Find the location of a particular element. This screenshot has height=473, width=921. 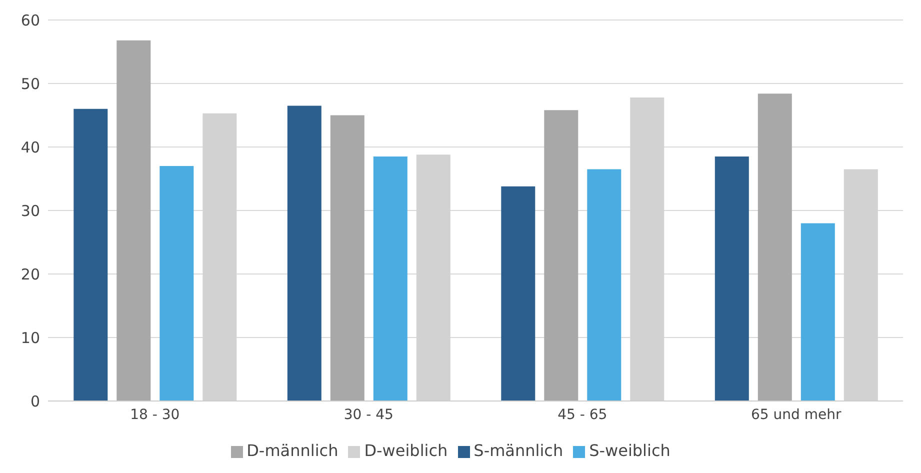

y-tick-label: 20 is located at coordinates (30, 274).